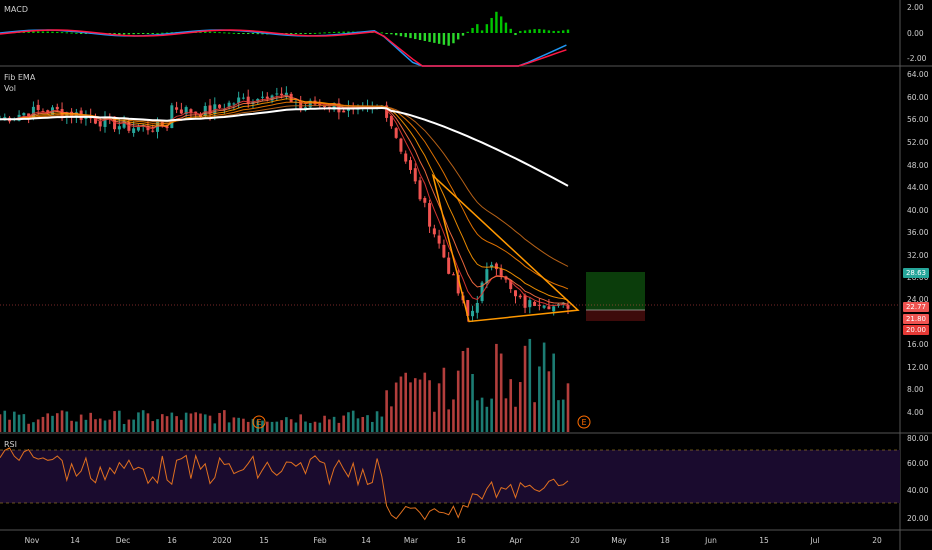  What do you see at coordinates (918, 438) in the screenshot?
I see `rsi-axis-tick: 80.00` at bounding box center [918, 438].